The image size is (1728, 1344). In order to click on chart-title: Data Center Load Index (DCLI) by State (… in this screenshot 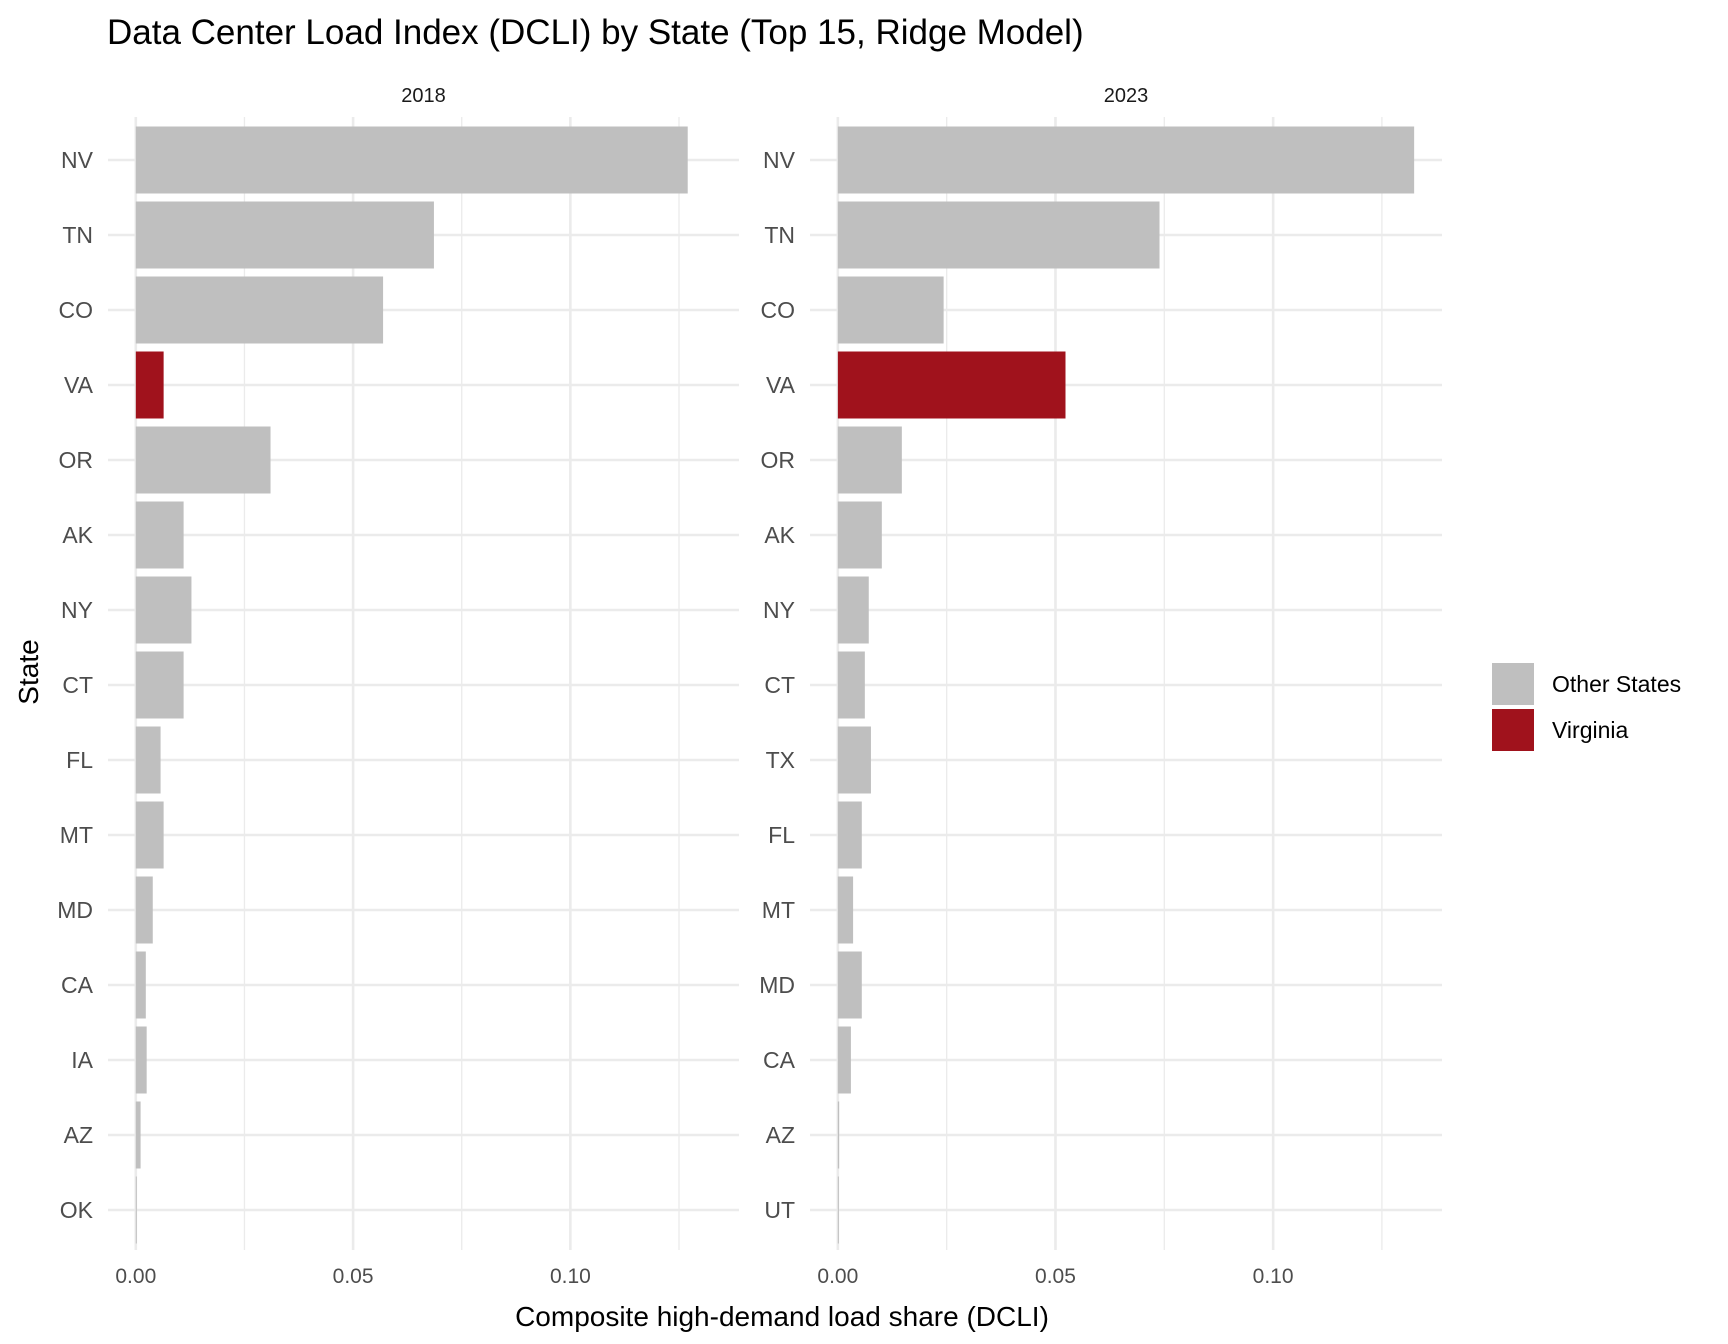, I will do `click(595, 32)`.